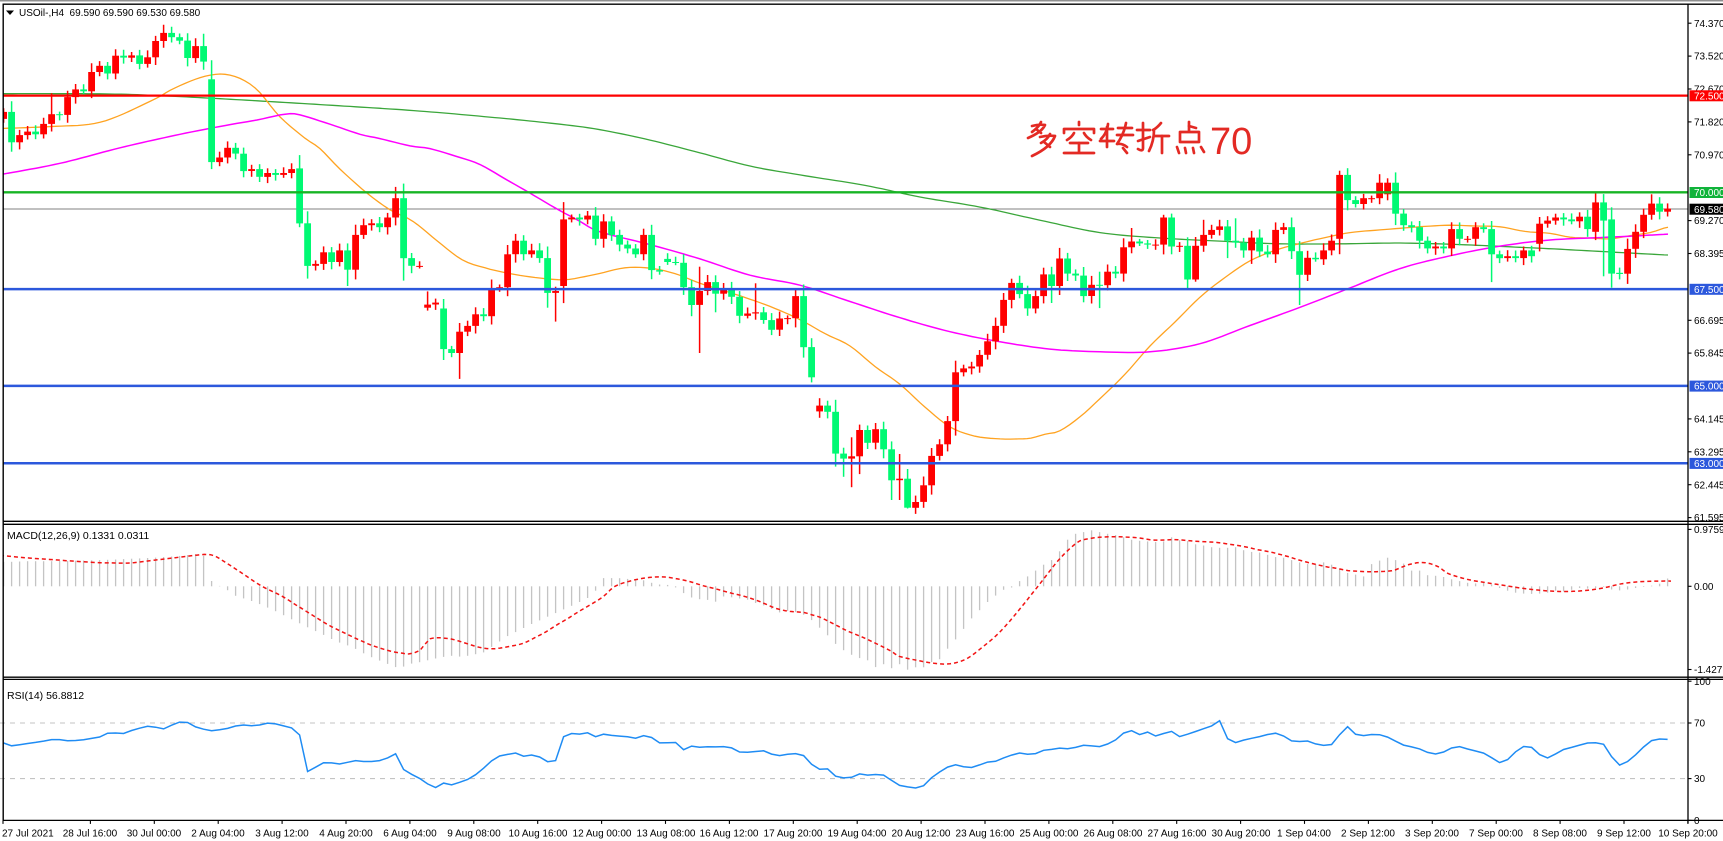  Describe the element at coordinates (1708, 670) in the screenshot. I see `svg-text: -1.427` at that location.